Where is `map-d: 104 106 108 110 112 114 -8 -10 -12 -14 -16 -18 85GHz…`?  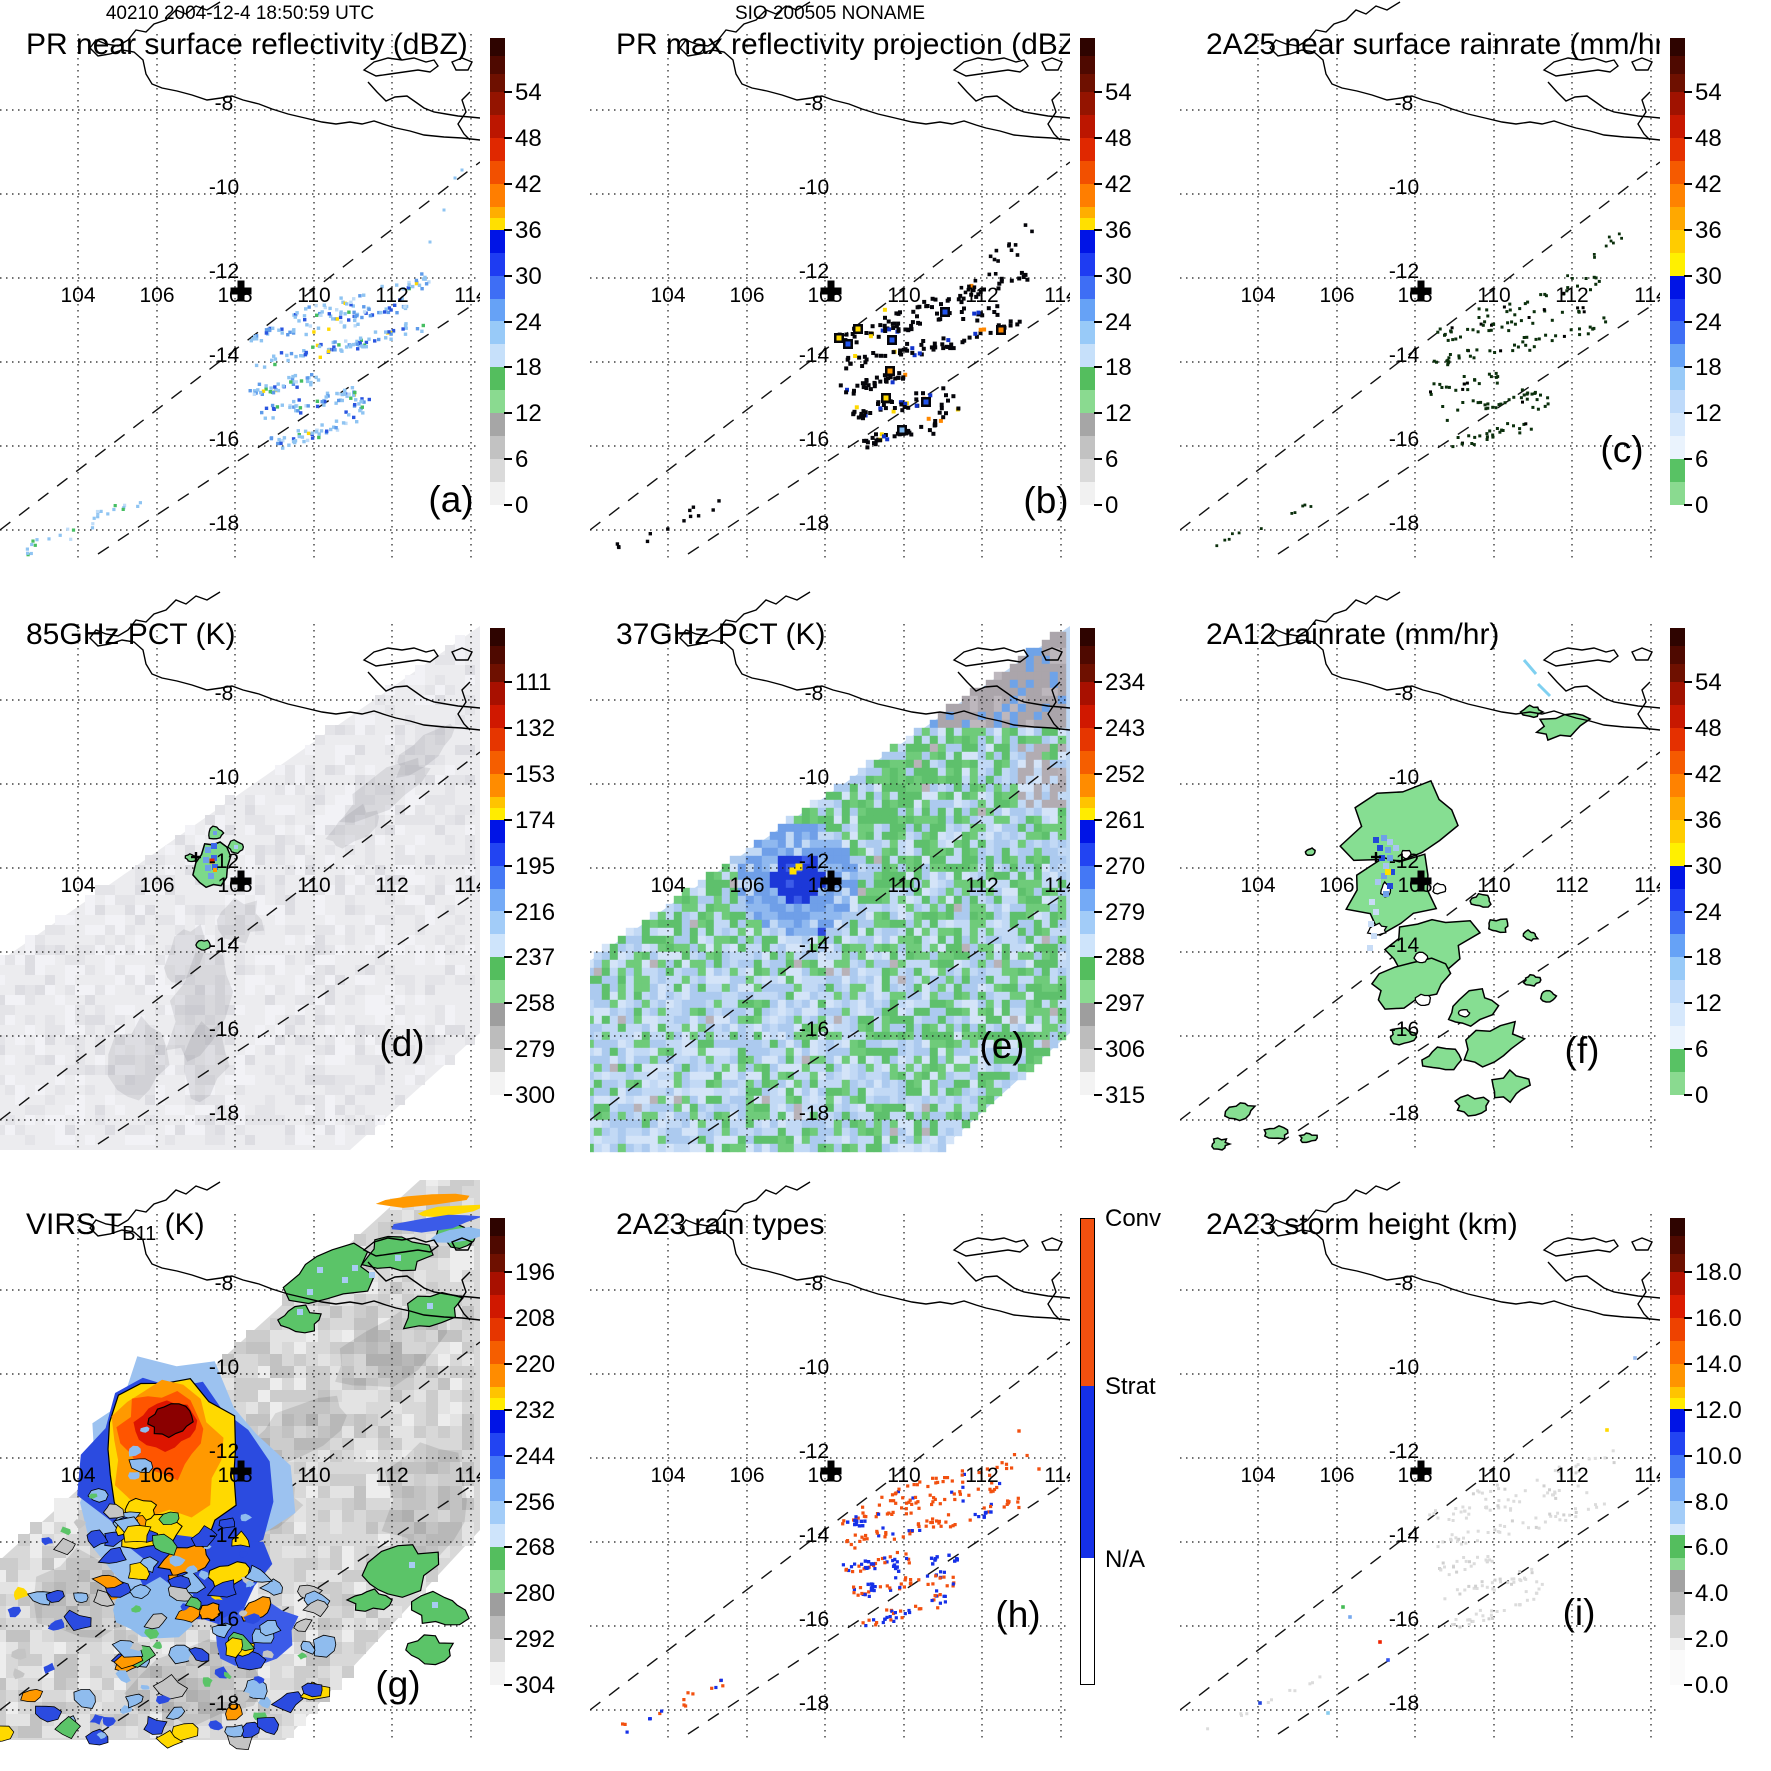 map-d: 104 106 108 110 112 114 -8 -10 -12 -14 -16 -18 85GHz… is located at coordinates (240, 870).